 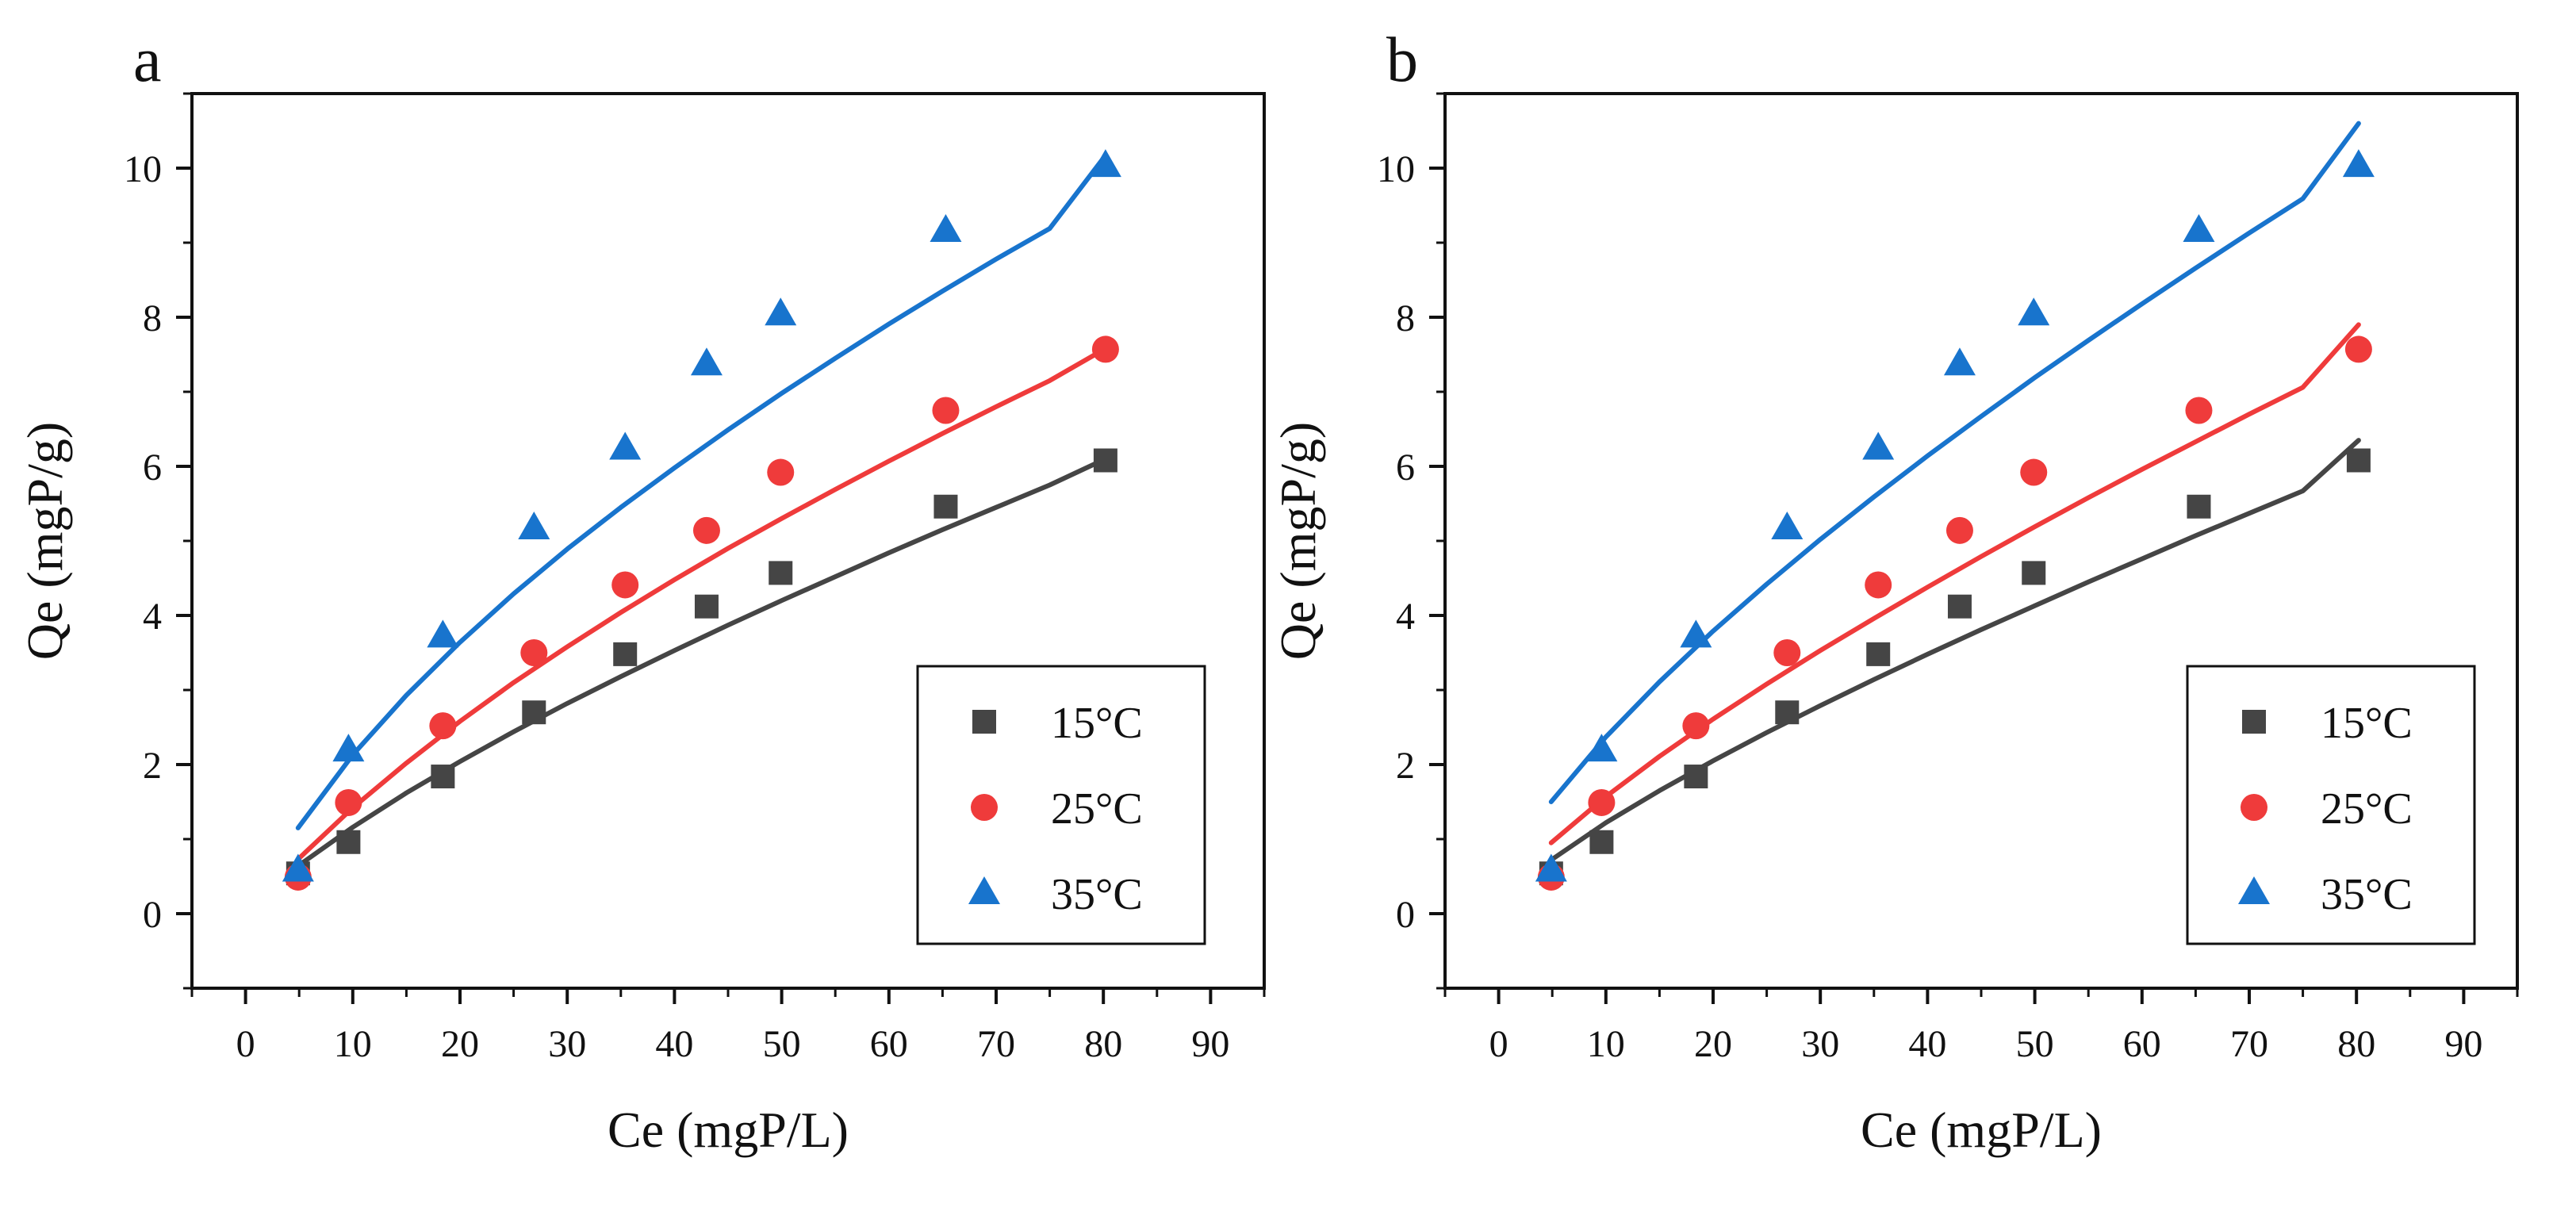 What do you see at coordinates (2463, 1044) in the screenshot?
I see `x-tick-label: 90` at bounding box center [2463, 1044].